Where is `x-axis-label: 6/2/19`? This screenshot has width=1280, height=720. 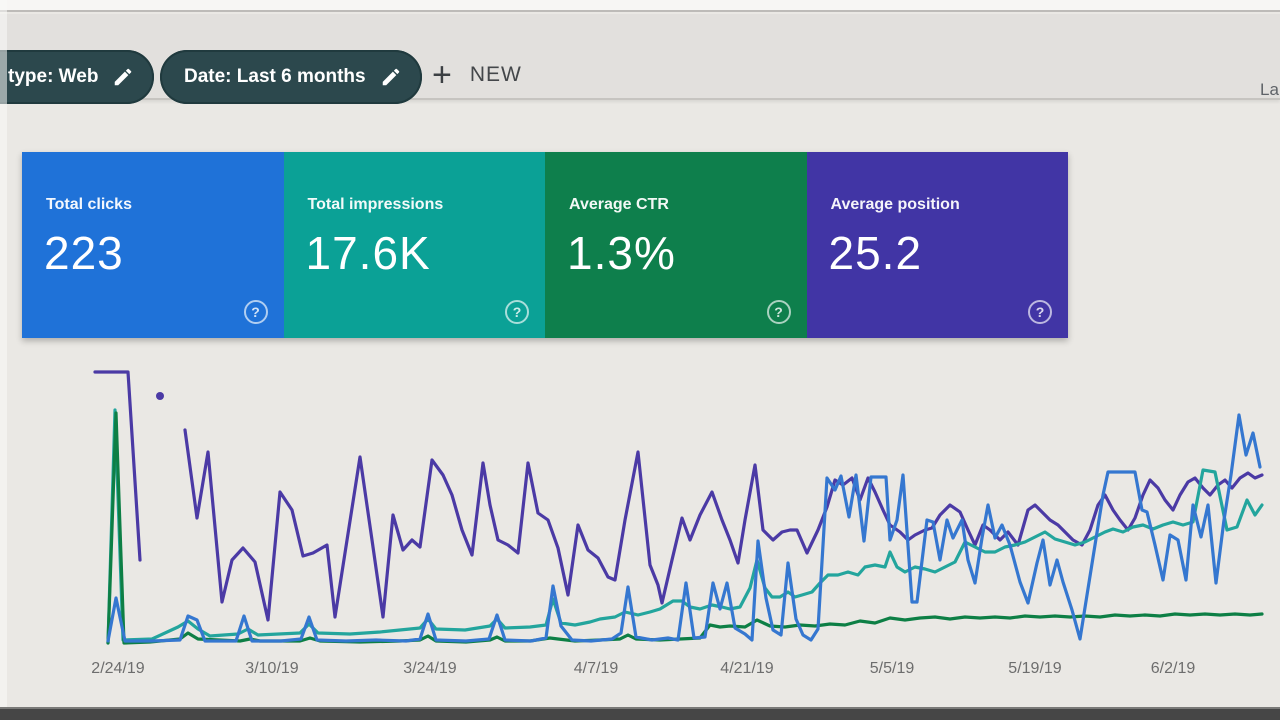
x-axis-label: 6/2/19 is located at coordinates (1173, 668).